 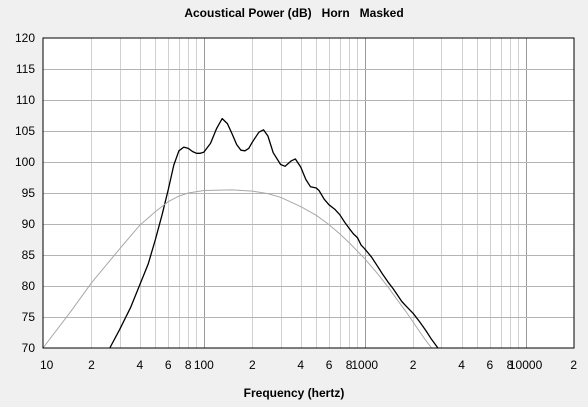 What do you see at coordinates (364, 365) in the screenshot?
I see `x-tick-label: 1000` at bounding box center [364, 365].